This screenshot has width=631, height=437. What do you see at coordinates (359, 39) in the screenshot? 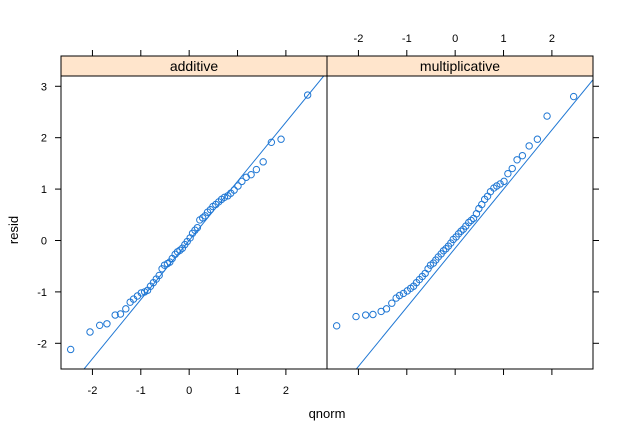
I see `x-tick-label-top: -2` at bounding box center [359, 39].